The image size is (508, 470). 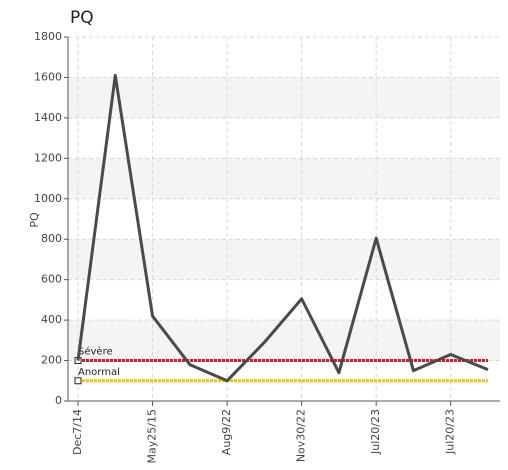 I want to click on x-tick-label: May25/15, so click(x=152, y=436).